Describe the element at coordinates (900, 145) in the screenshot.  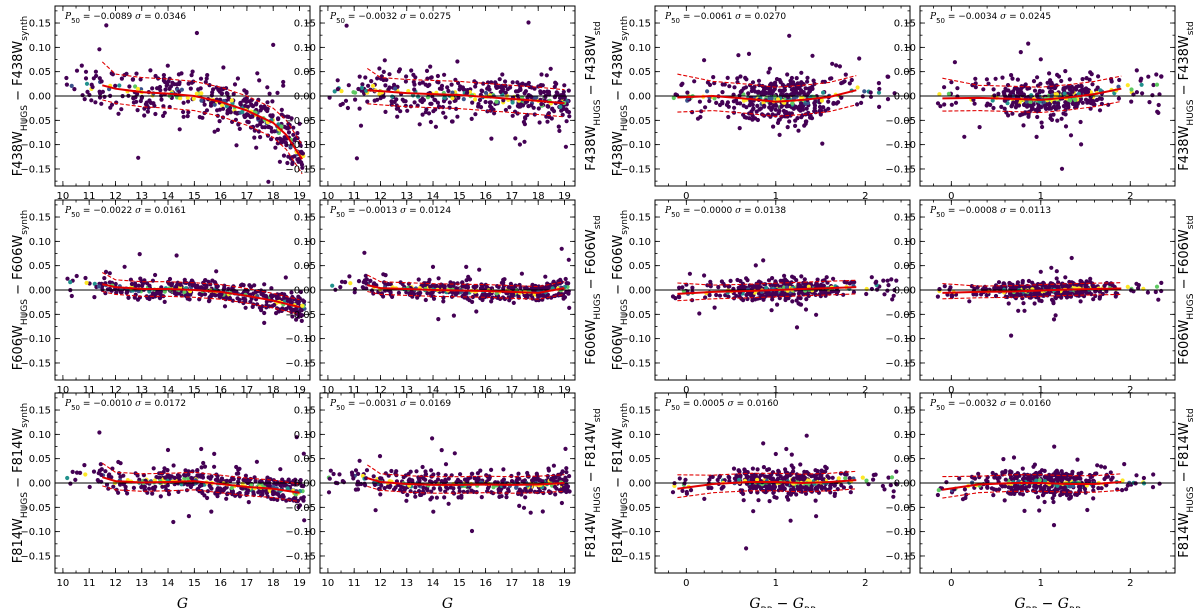
I see `y-tick-label: −0.10` at that location.